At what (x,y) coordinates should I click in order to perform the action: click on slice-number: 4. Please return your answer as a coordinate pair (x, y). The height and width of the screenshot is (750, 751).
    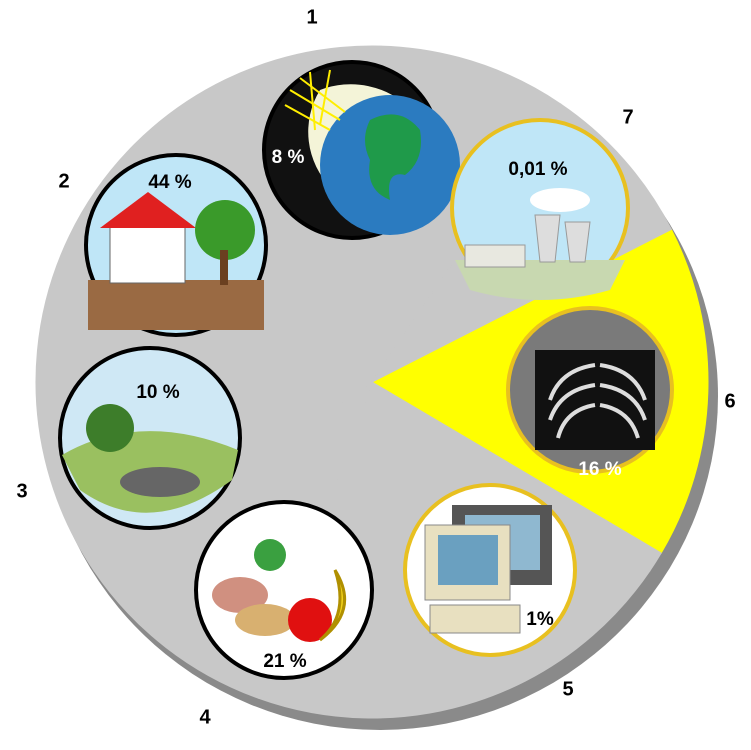
    Looking at the image, I should click on (205, 717).